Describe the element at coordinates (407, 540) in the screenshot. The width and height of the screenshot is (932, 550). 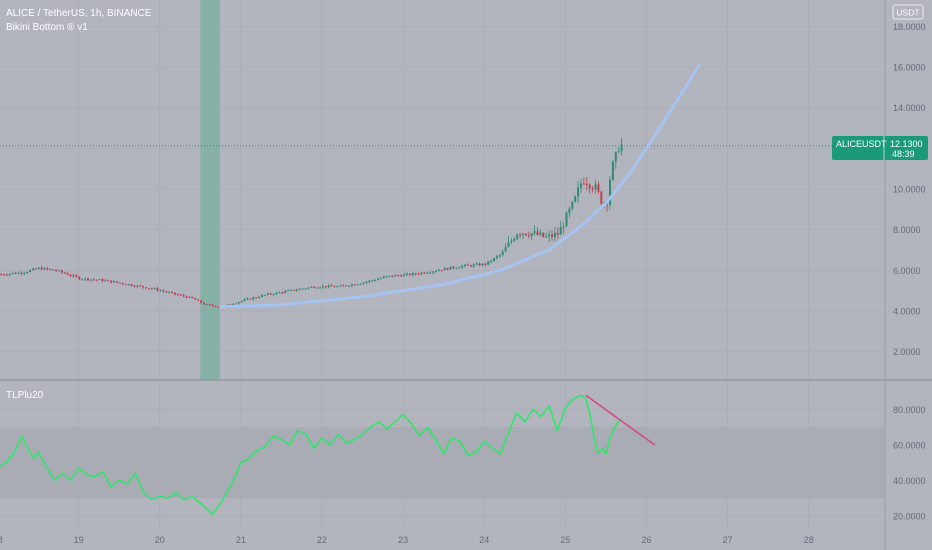
I see `time-axis: 18 19 20 21 22 23 24 25 26 27 28` at that location.